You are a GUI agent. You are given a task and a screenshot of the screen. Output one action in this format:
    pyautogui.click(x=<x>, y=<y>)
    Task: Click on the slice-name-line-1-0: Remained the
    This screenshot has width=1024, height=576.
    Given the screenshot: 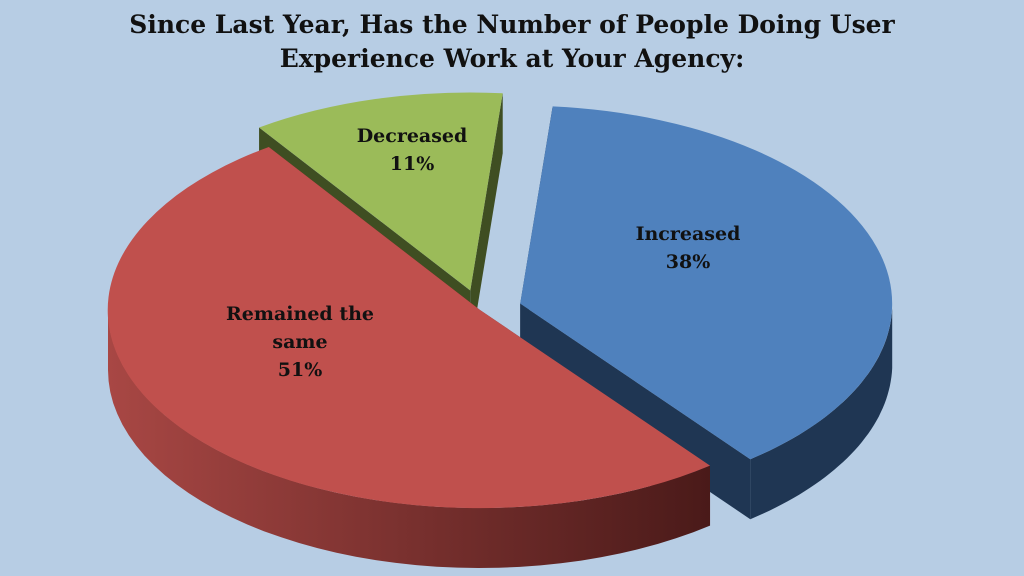 What is the action you would take?
    pyautogui.click(x=300, y=314)
    